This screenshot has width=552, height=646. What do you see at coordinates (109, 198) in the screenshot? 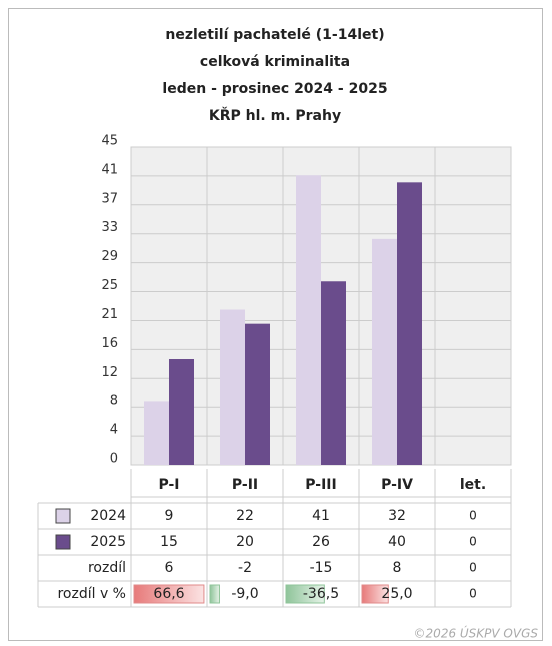
I see `y-tick-label: 37` at bounding box center [109, 198].